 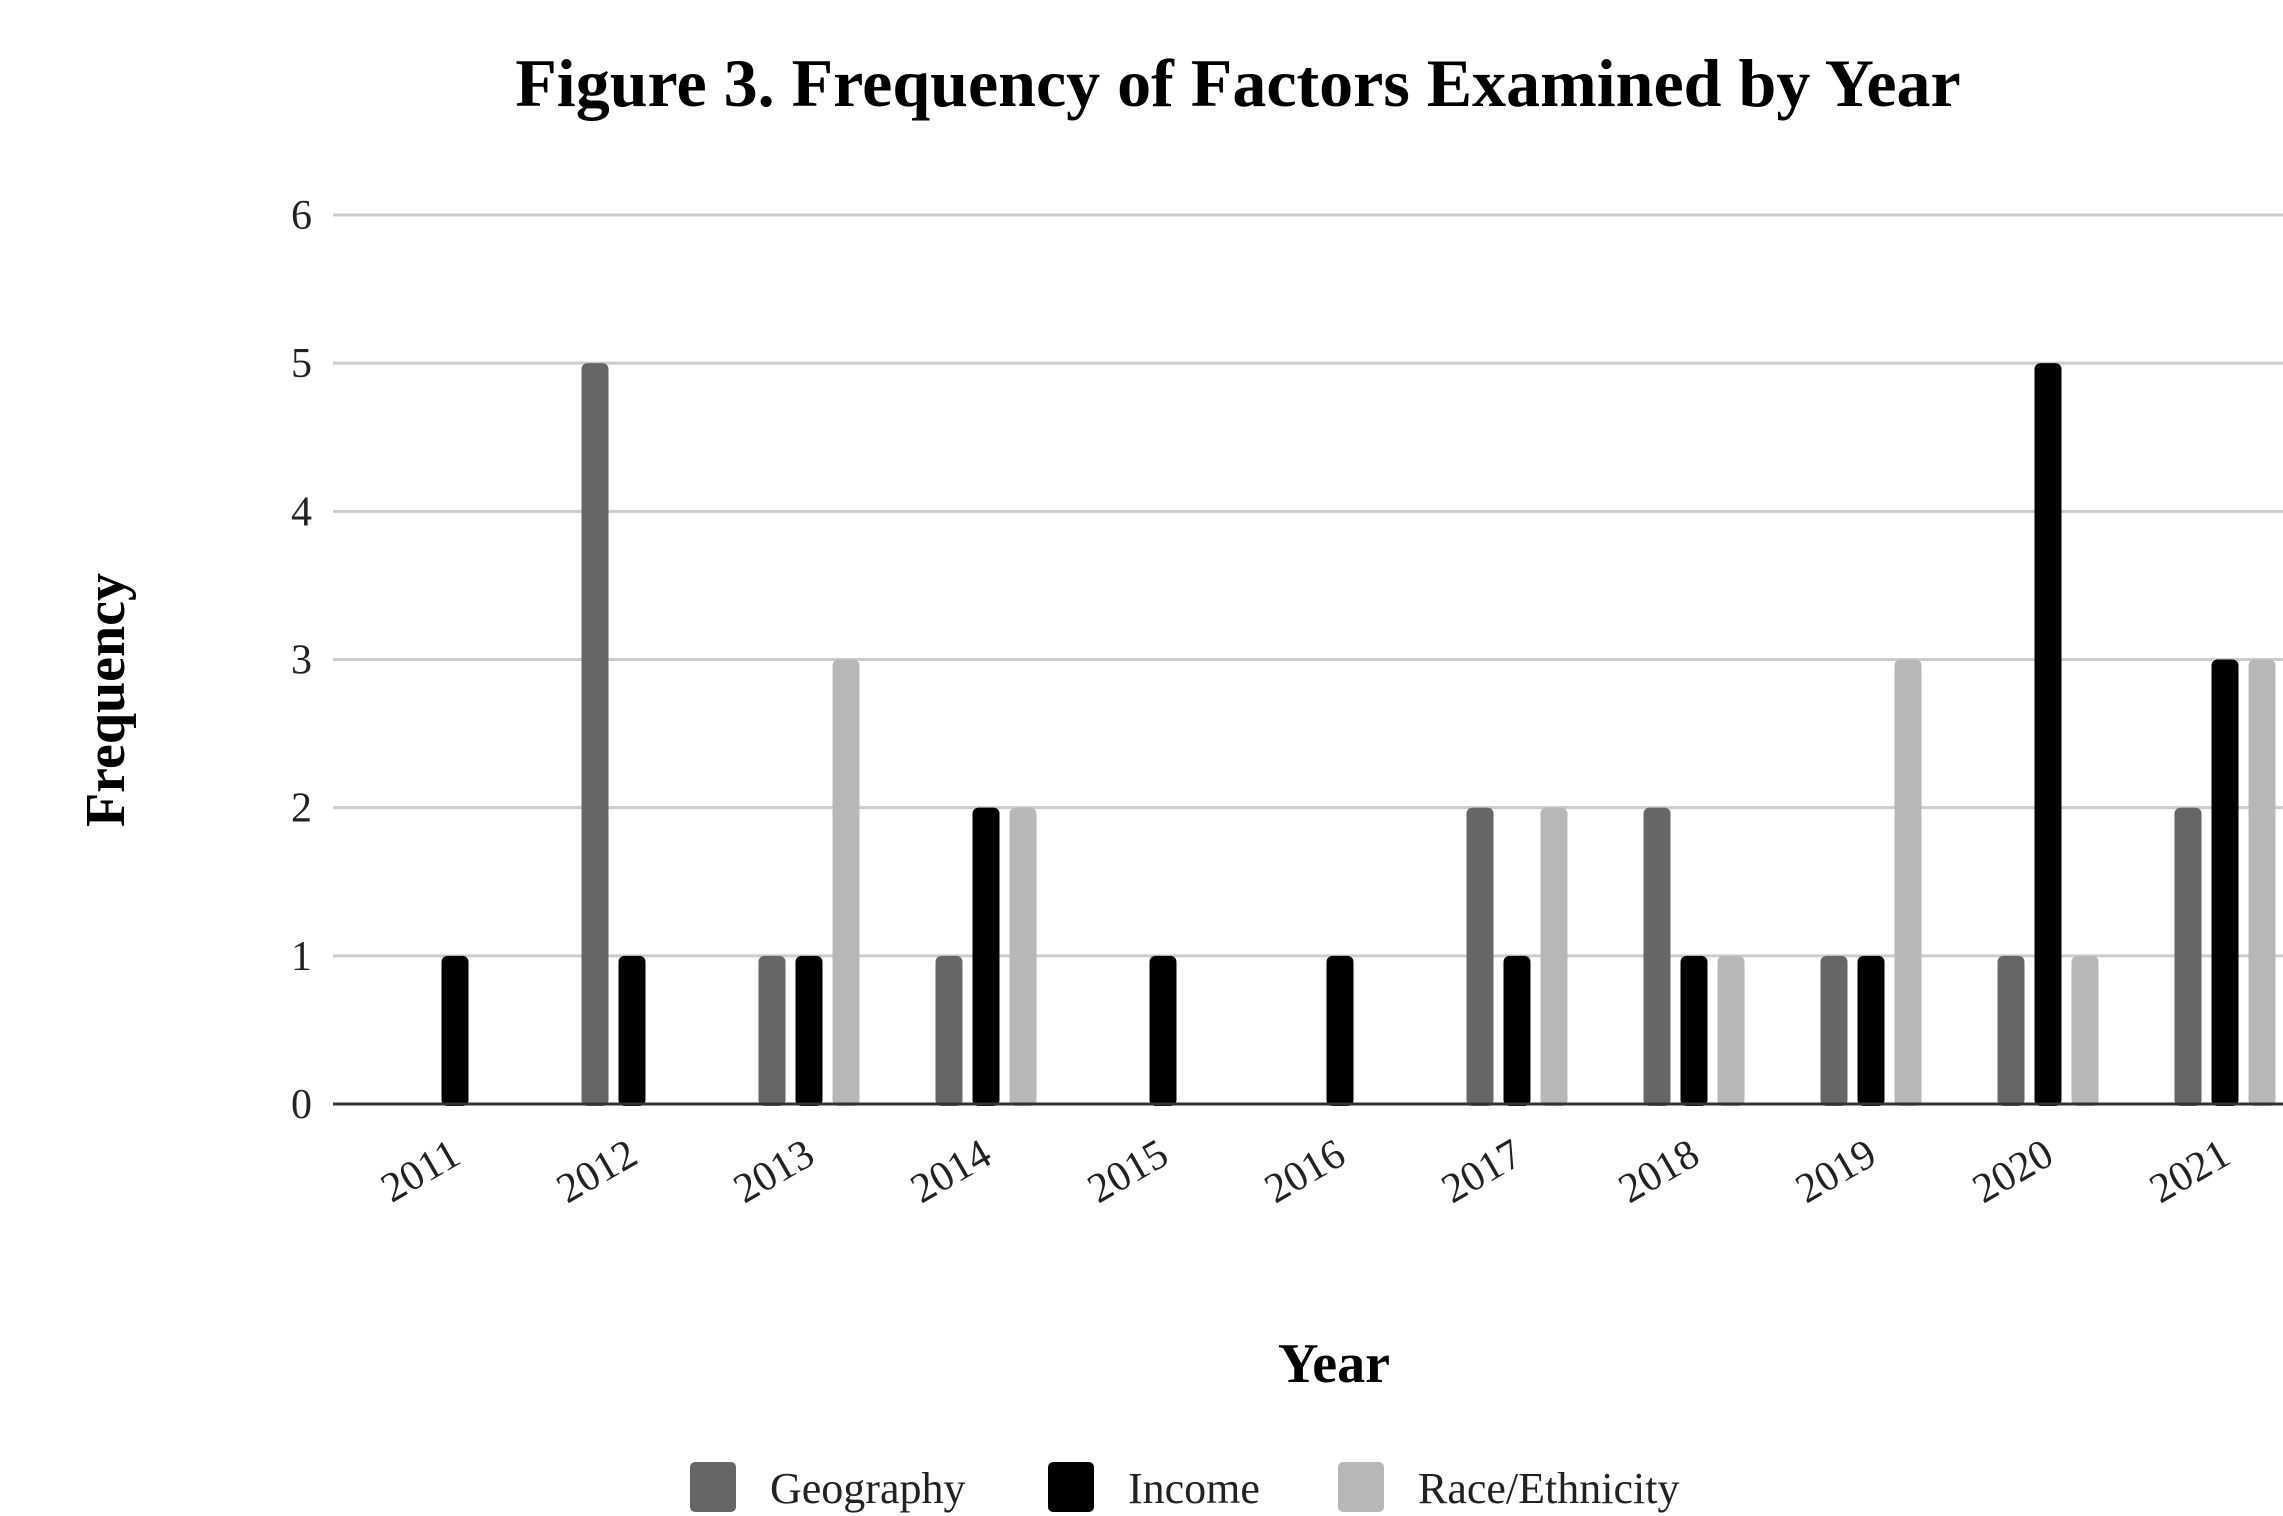 I want to click on bar-income-2011, so click(x=455, y=1030).